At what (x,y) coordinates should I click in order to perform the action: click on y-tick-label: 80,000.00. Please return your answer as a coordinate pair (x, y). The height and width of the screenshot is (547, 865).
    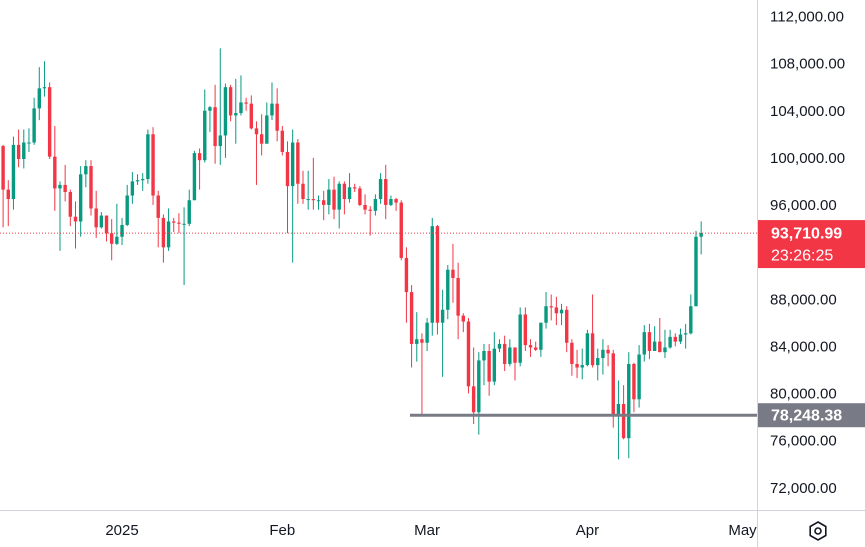
    Looking at the image, I should click on (803, 394).